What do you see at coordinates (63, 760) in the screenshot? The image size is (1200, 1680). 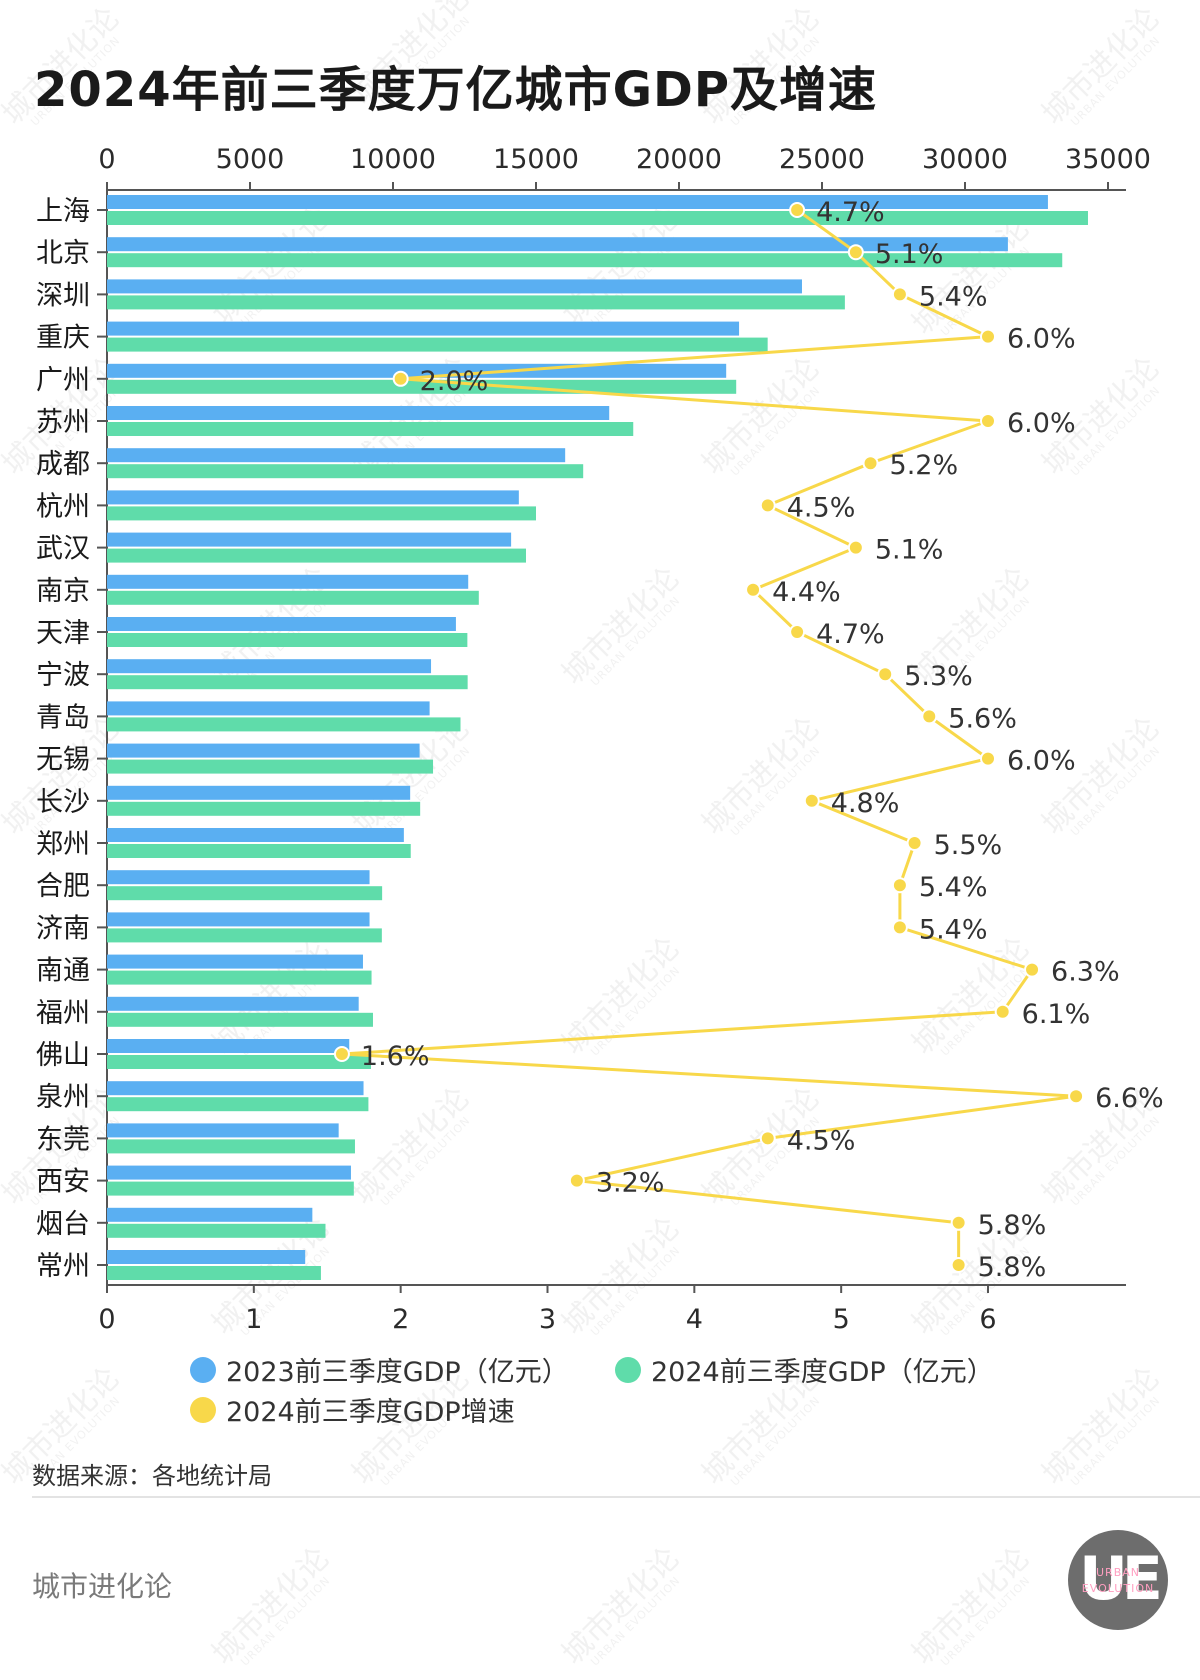 I see `category-label: 无锡` at bounding box center [63, 760].